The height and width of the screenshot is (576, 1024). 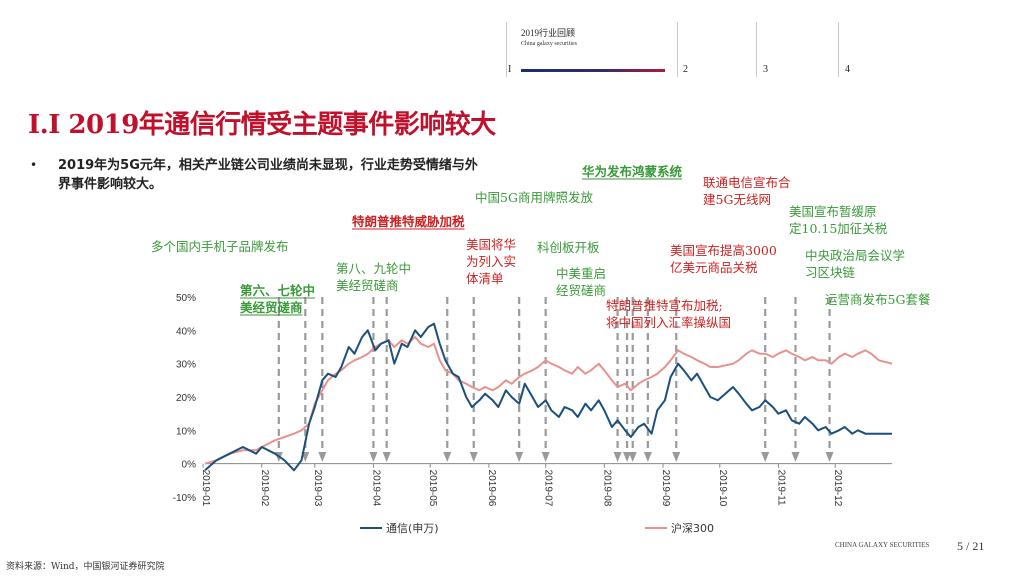 I want to click on footer-brand: CHINA GALAXY SECURITIES, so click(x=882, y=545).